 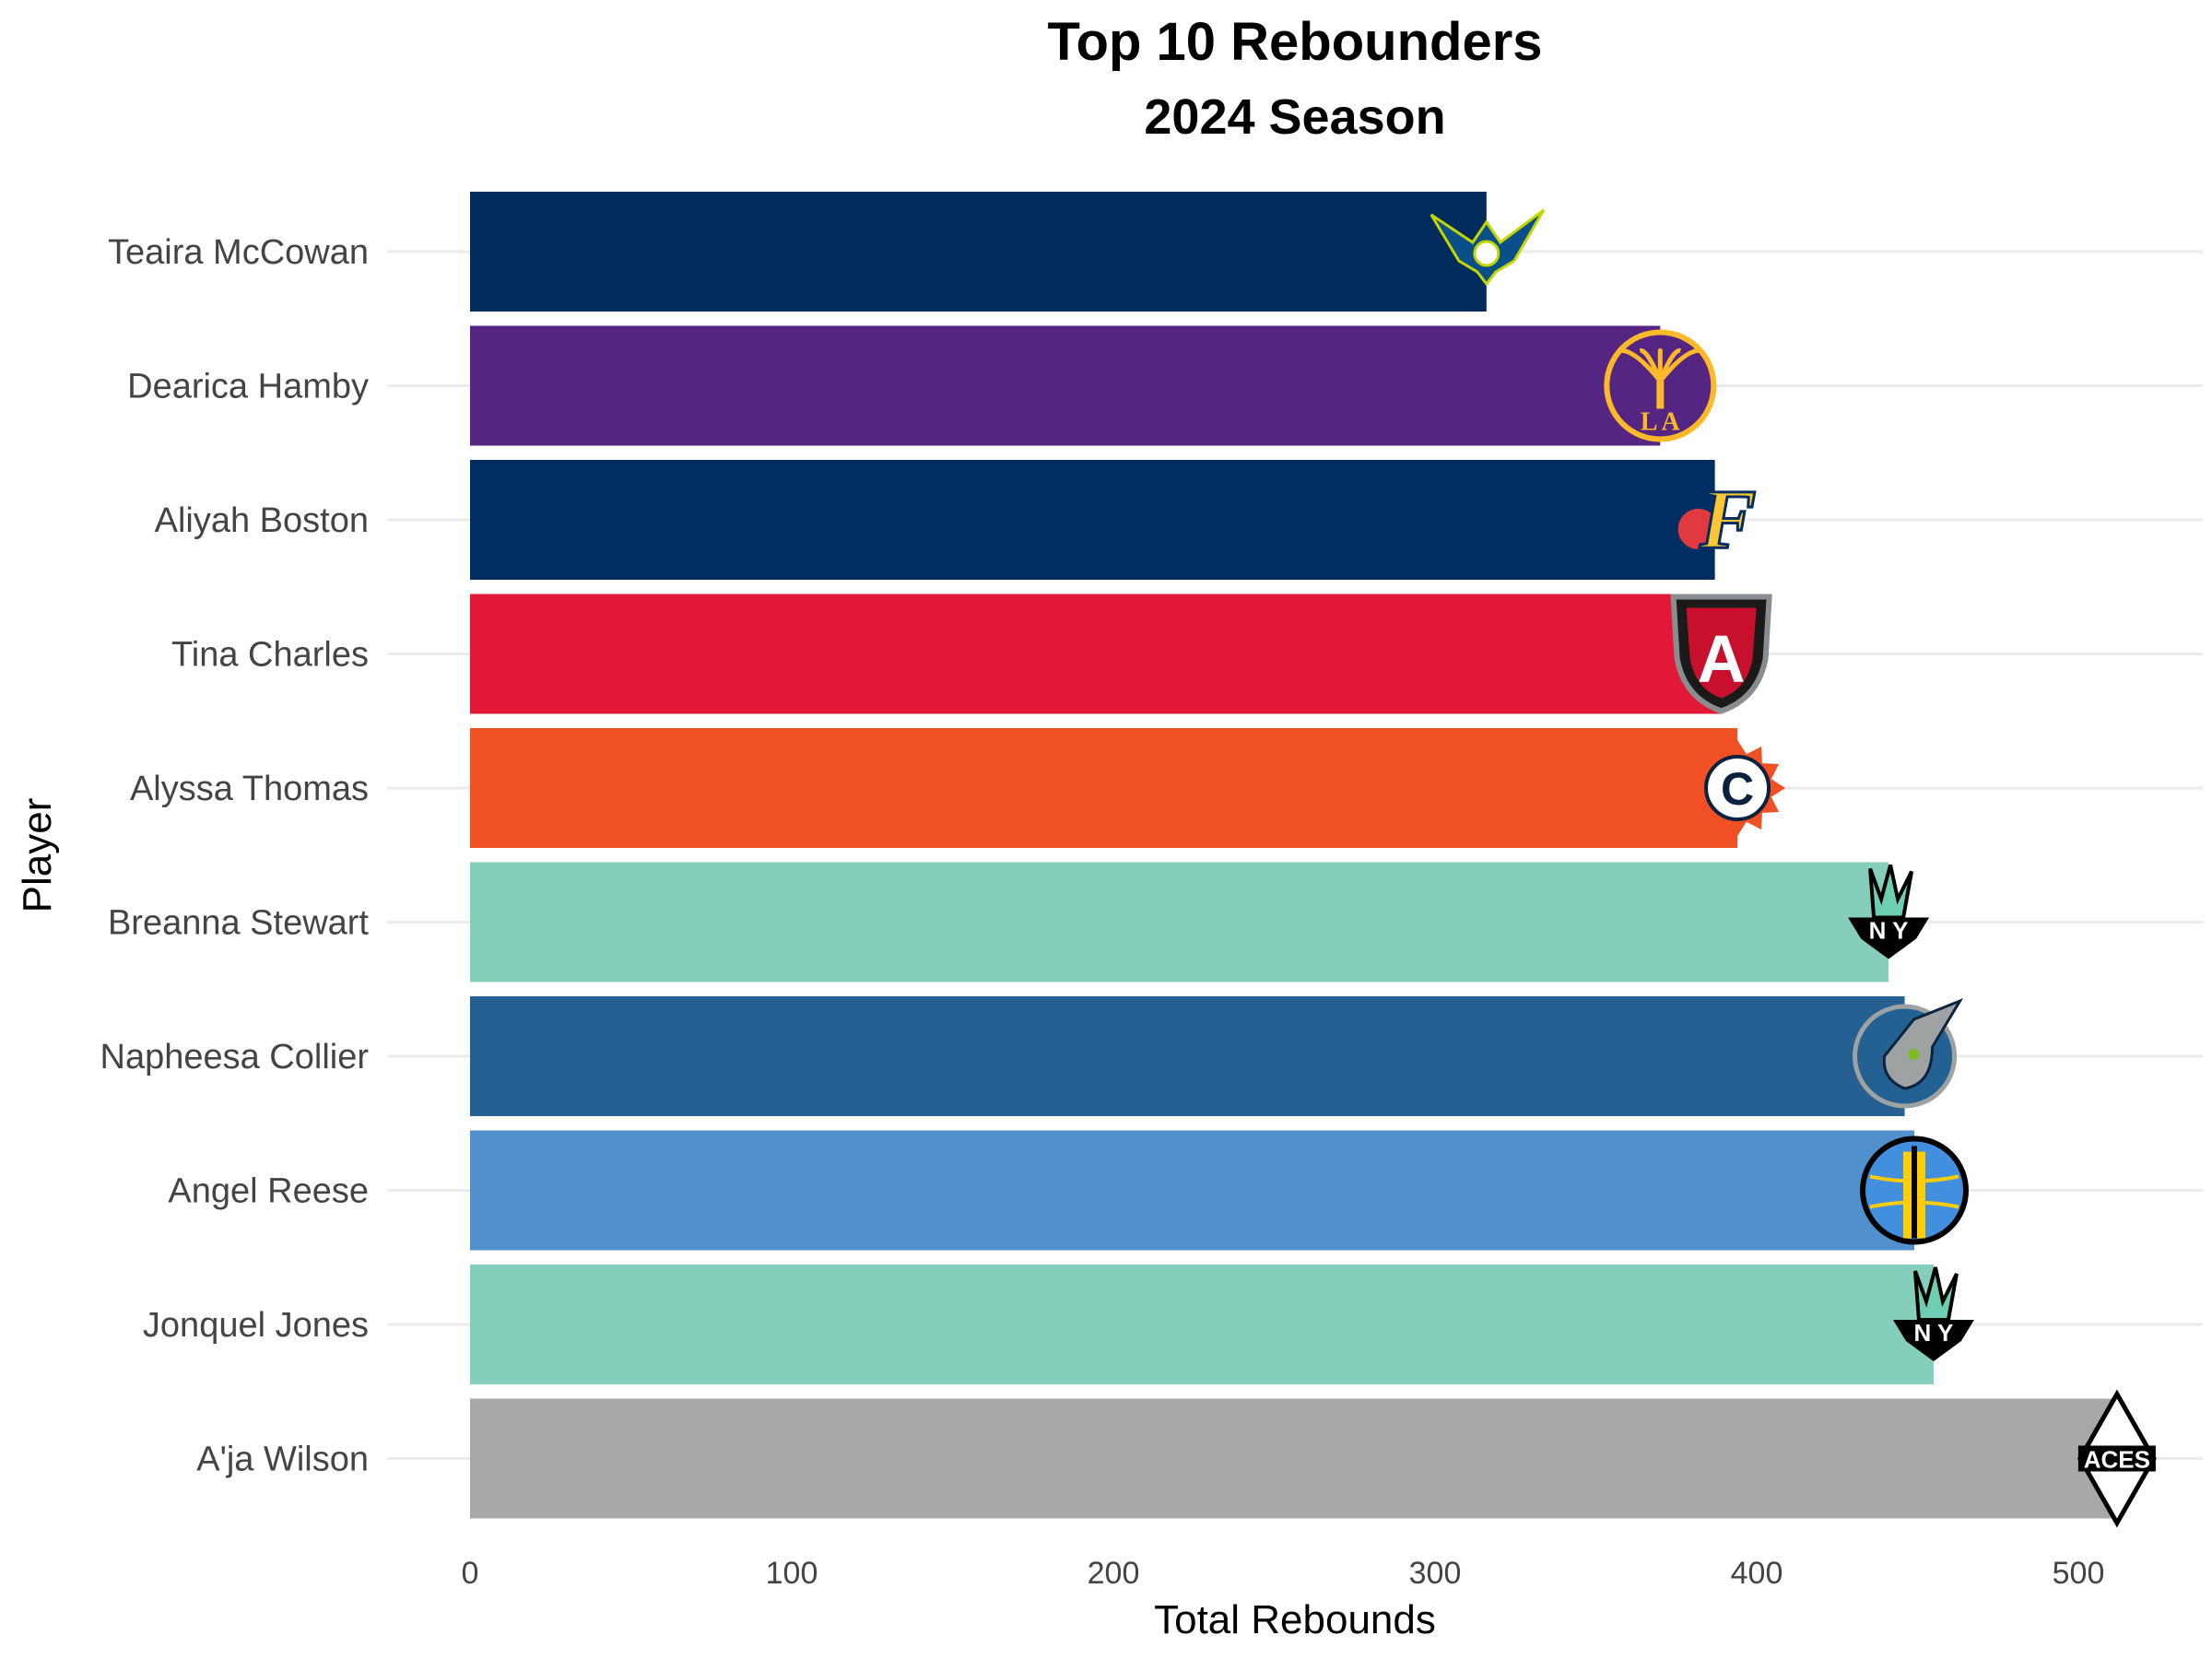 I want to click on svg-text: A, so click(x=1722, y=660).